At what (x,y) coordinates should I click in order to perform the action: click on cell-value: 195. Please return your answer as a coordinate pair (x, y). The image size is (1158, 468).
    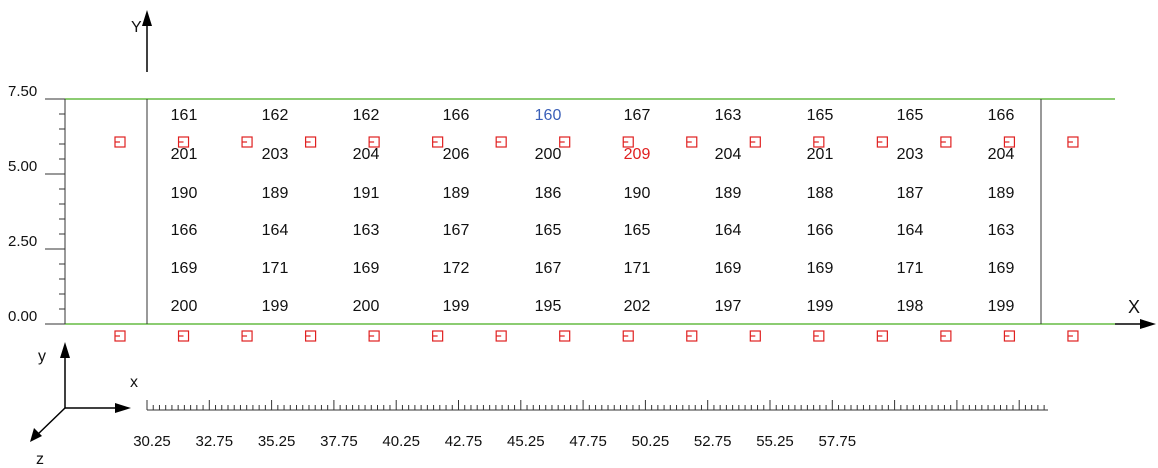
    Looking at the image, I should click on (548, 306).